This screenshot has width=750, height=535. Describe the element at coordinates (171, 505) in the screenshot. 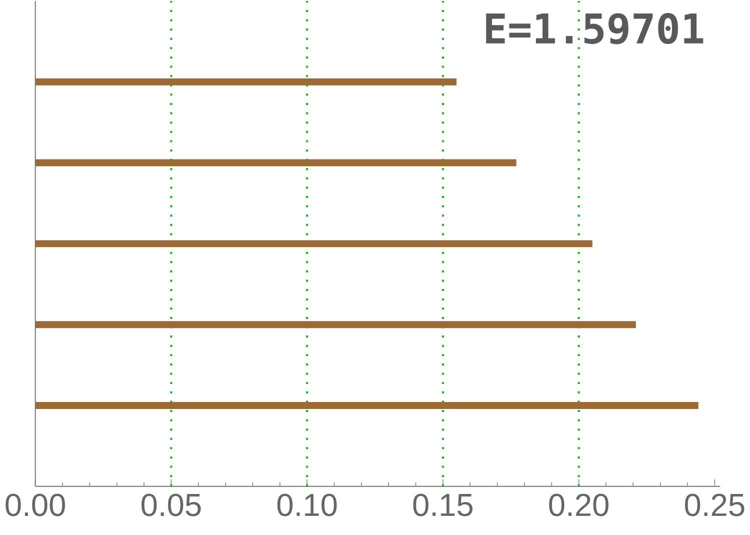

I see `x-tick-label: 0.05` at that location.